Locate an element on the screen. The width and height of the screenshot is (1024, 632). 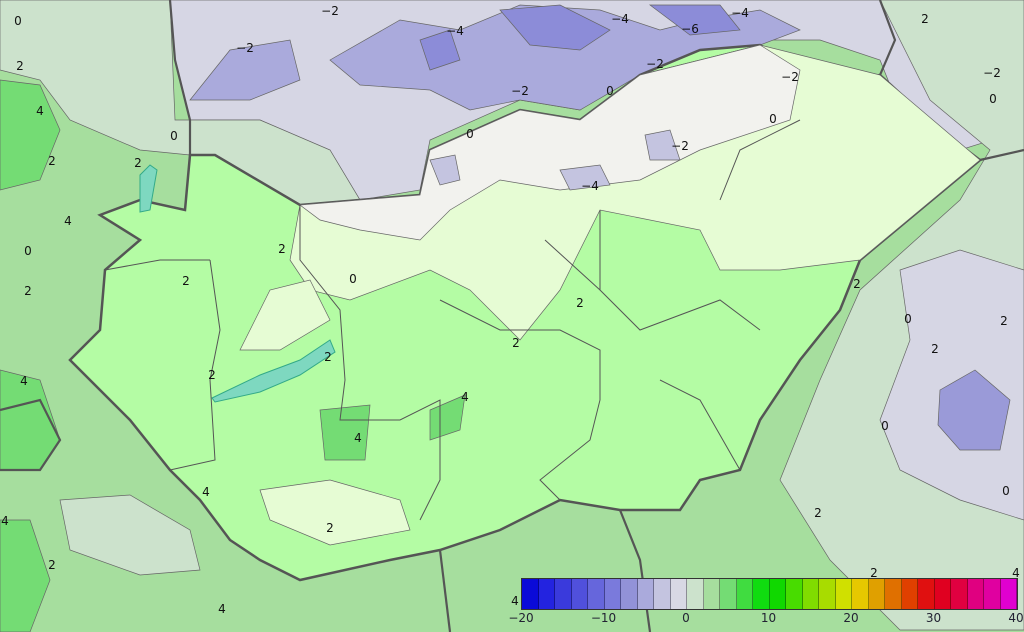
warm-region-hungary is located at coordinates (392, 427).